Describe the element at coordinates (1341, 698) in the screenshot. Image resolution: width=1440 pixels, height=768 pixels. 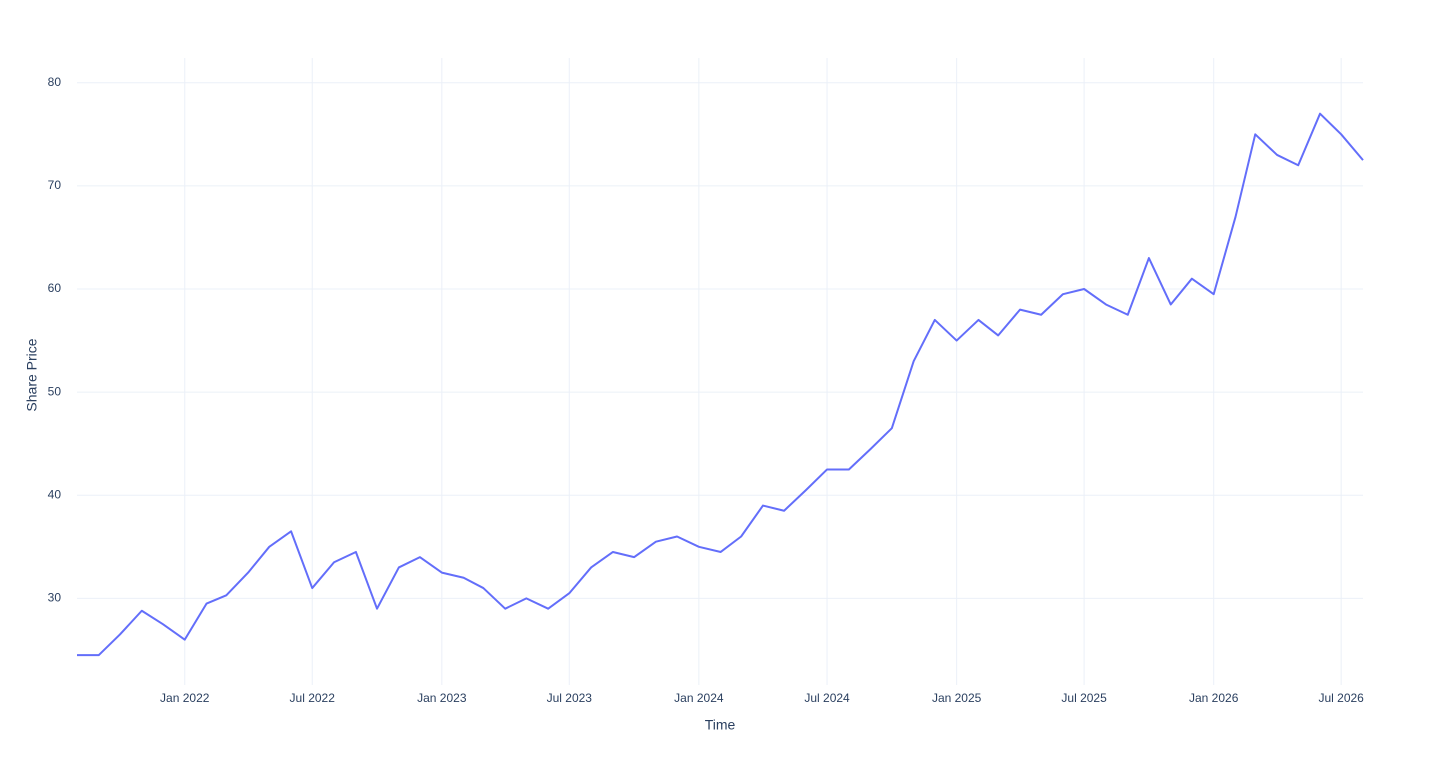
I see `x-tick-label: Jul 2026` at that location.